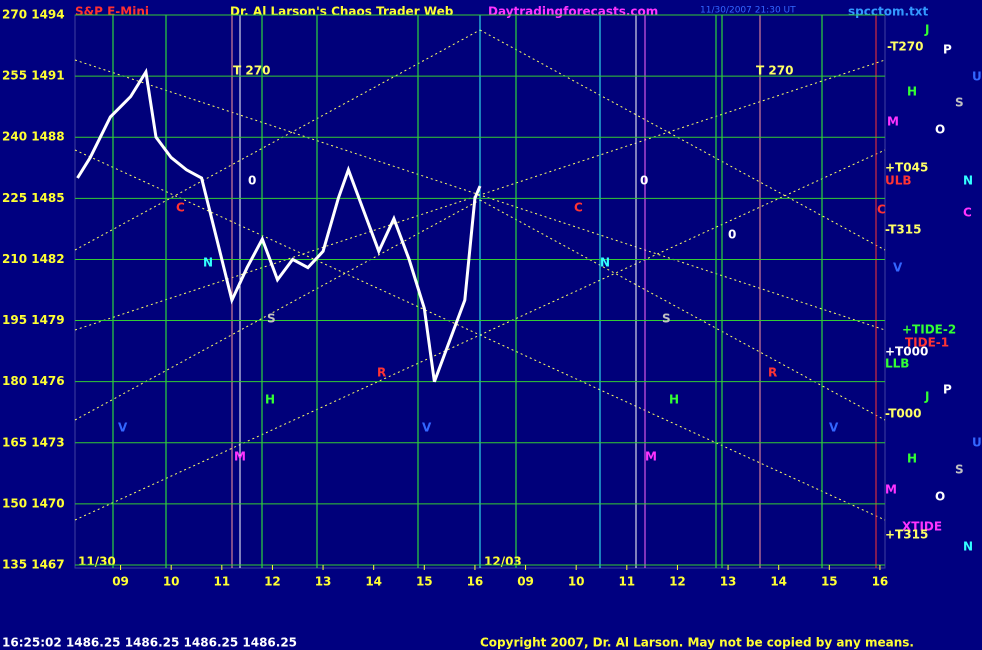 The height and width of the screenshot is (650, 982). What do you see at coordinates (33, 137) in the screenshot?
I see `y-tick-label: 240 1488` at bounding box center [33, 137].